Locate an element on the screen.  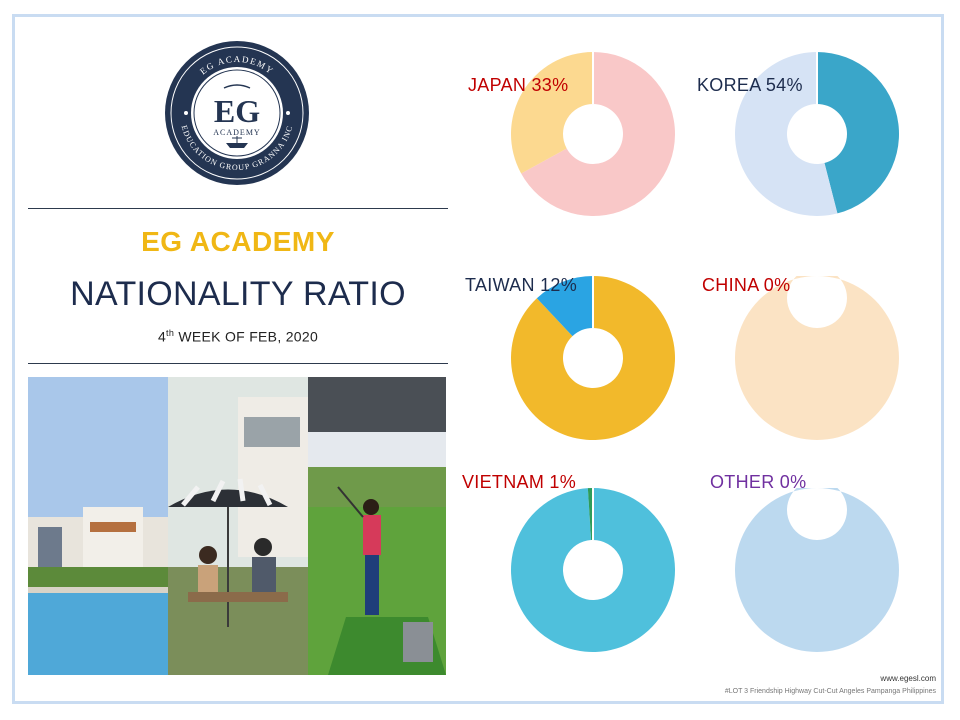
donut-taiwan-slice is located at coordinates (564, 306).